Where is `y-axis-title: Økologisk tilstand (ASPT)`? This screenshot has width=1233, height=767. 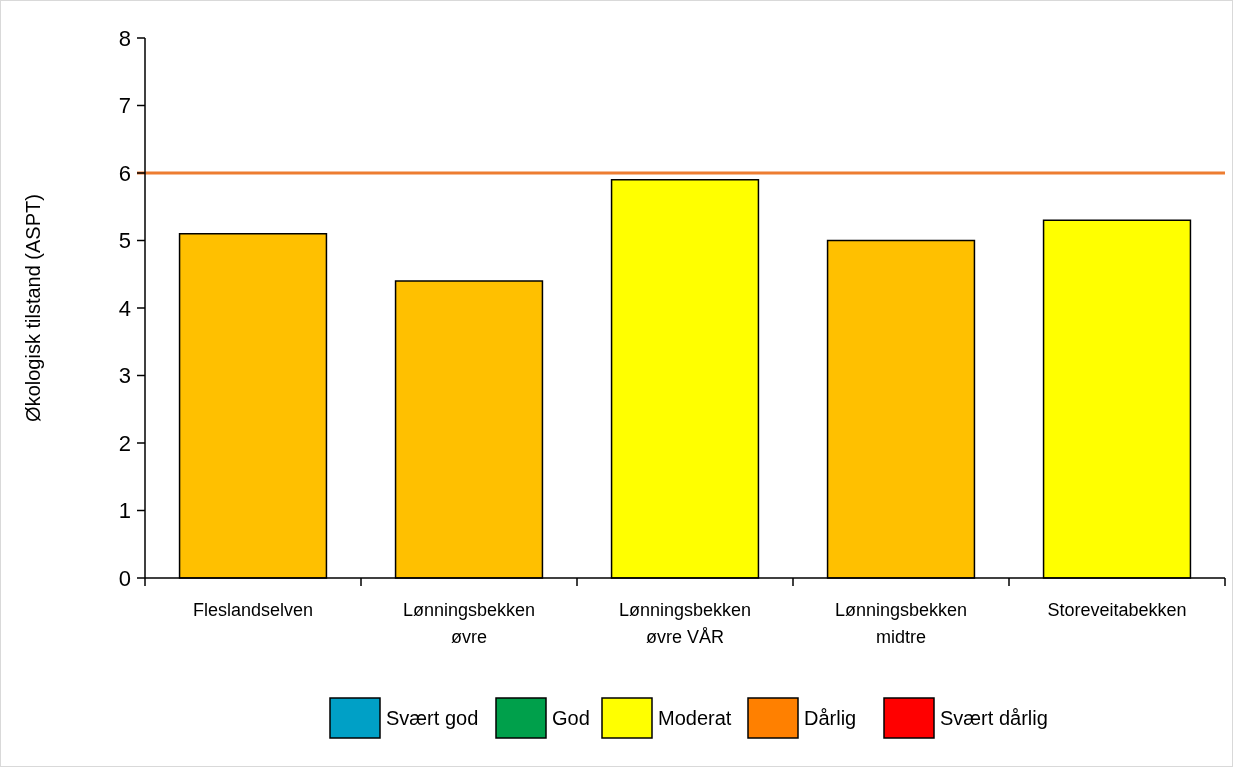
y-axis-title: Økologisk tilstand (ASPT) is located at coordinates (33, 308).